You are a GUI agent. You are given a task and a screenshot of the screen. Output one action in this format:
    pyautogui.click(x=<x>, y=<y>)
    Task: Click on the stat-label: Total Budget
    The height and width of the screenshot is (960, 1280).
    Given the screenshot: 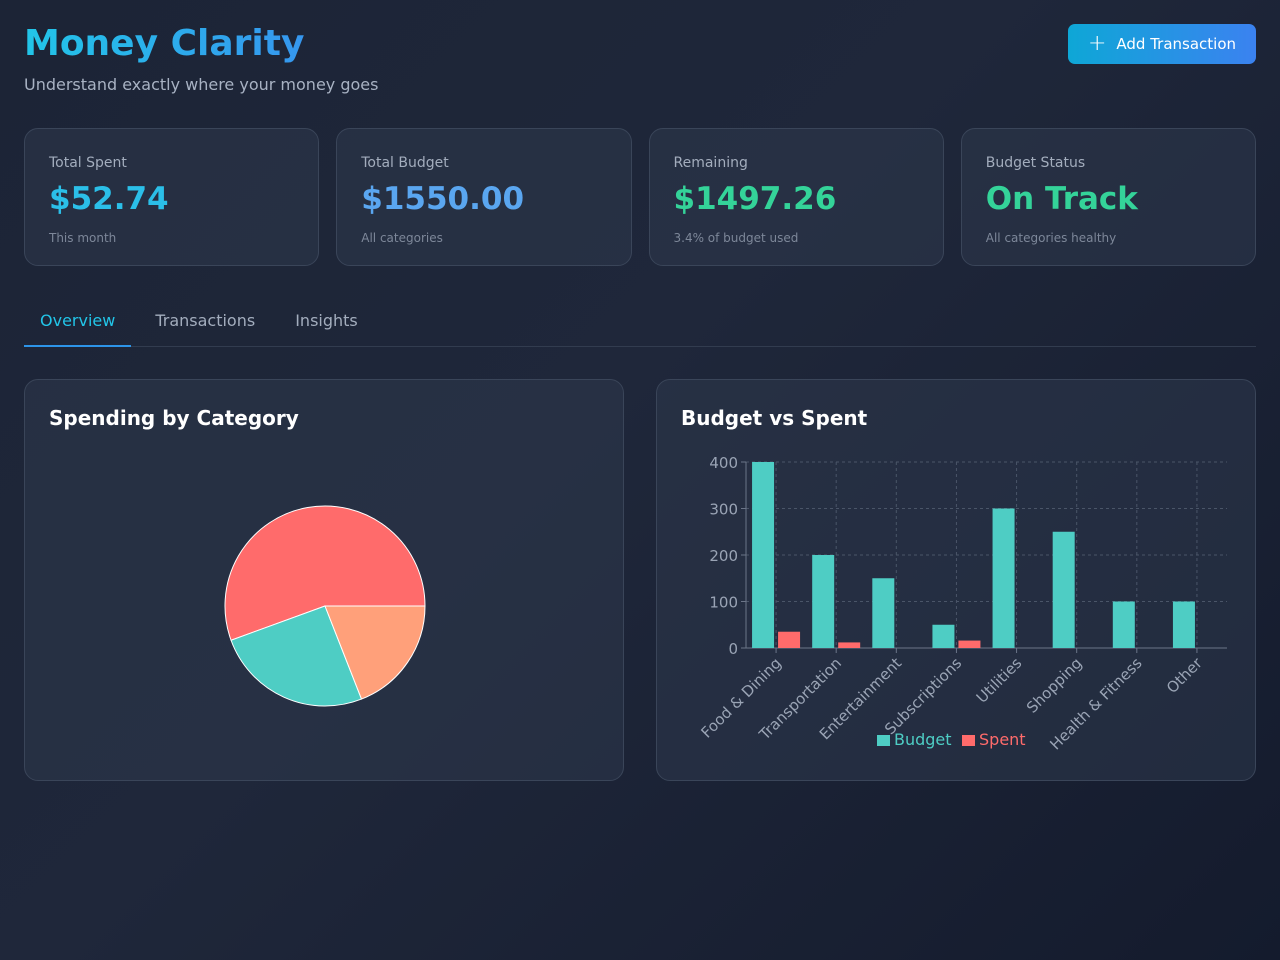 What is the action you would take?
    pyautogui.click(x=405, y=163)
    